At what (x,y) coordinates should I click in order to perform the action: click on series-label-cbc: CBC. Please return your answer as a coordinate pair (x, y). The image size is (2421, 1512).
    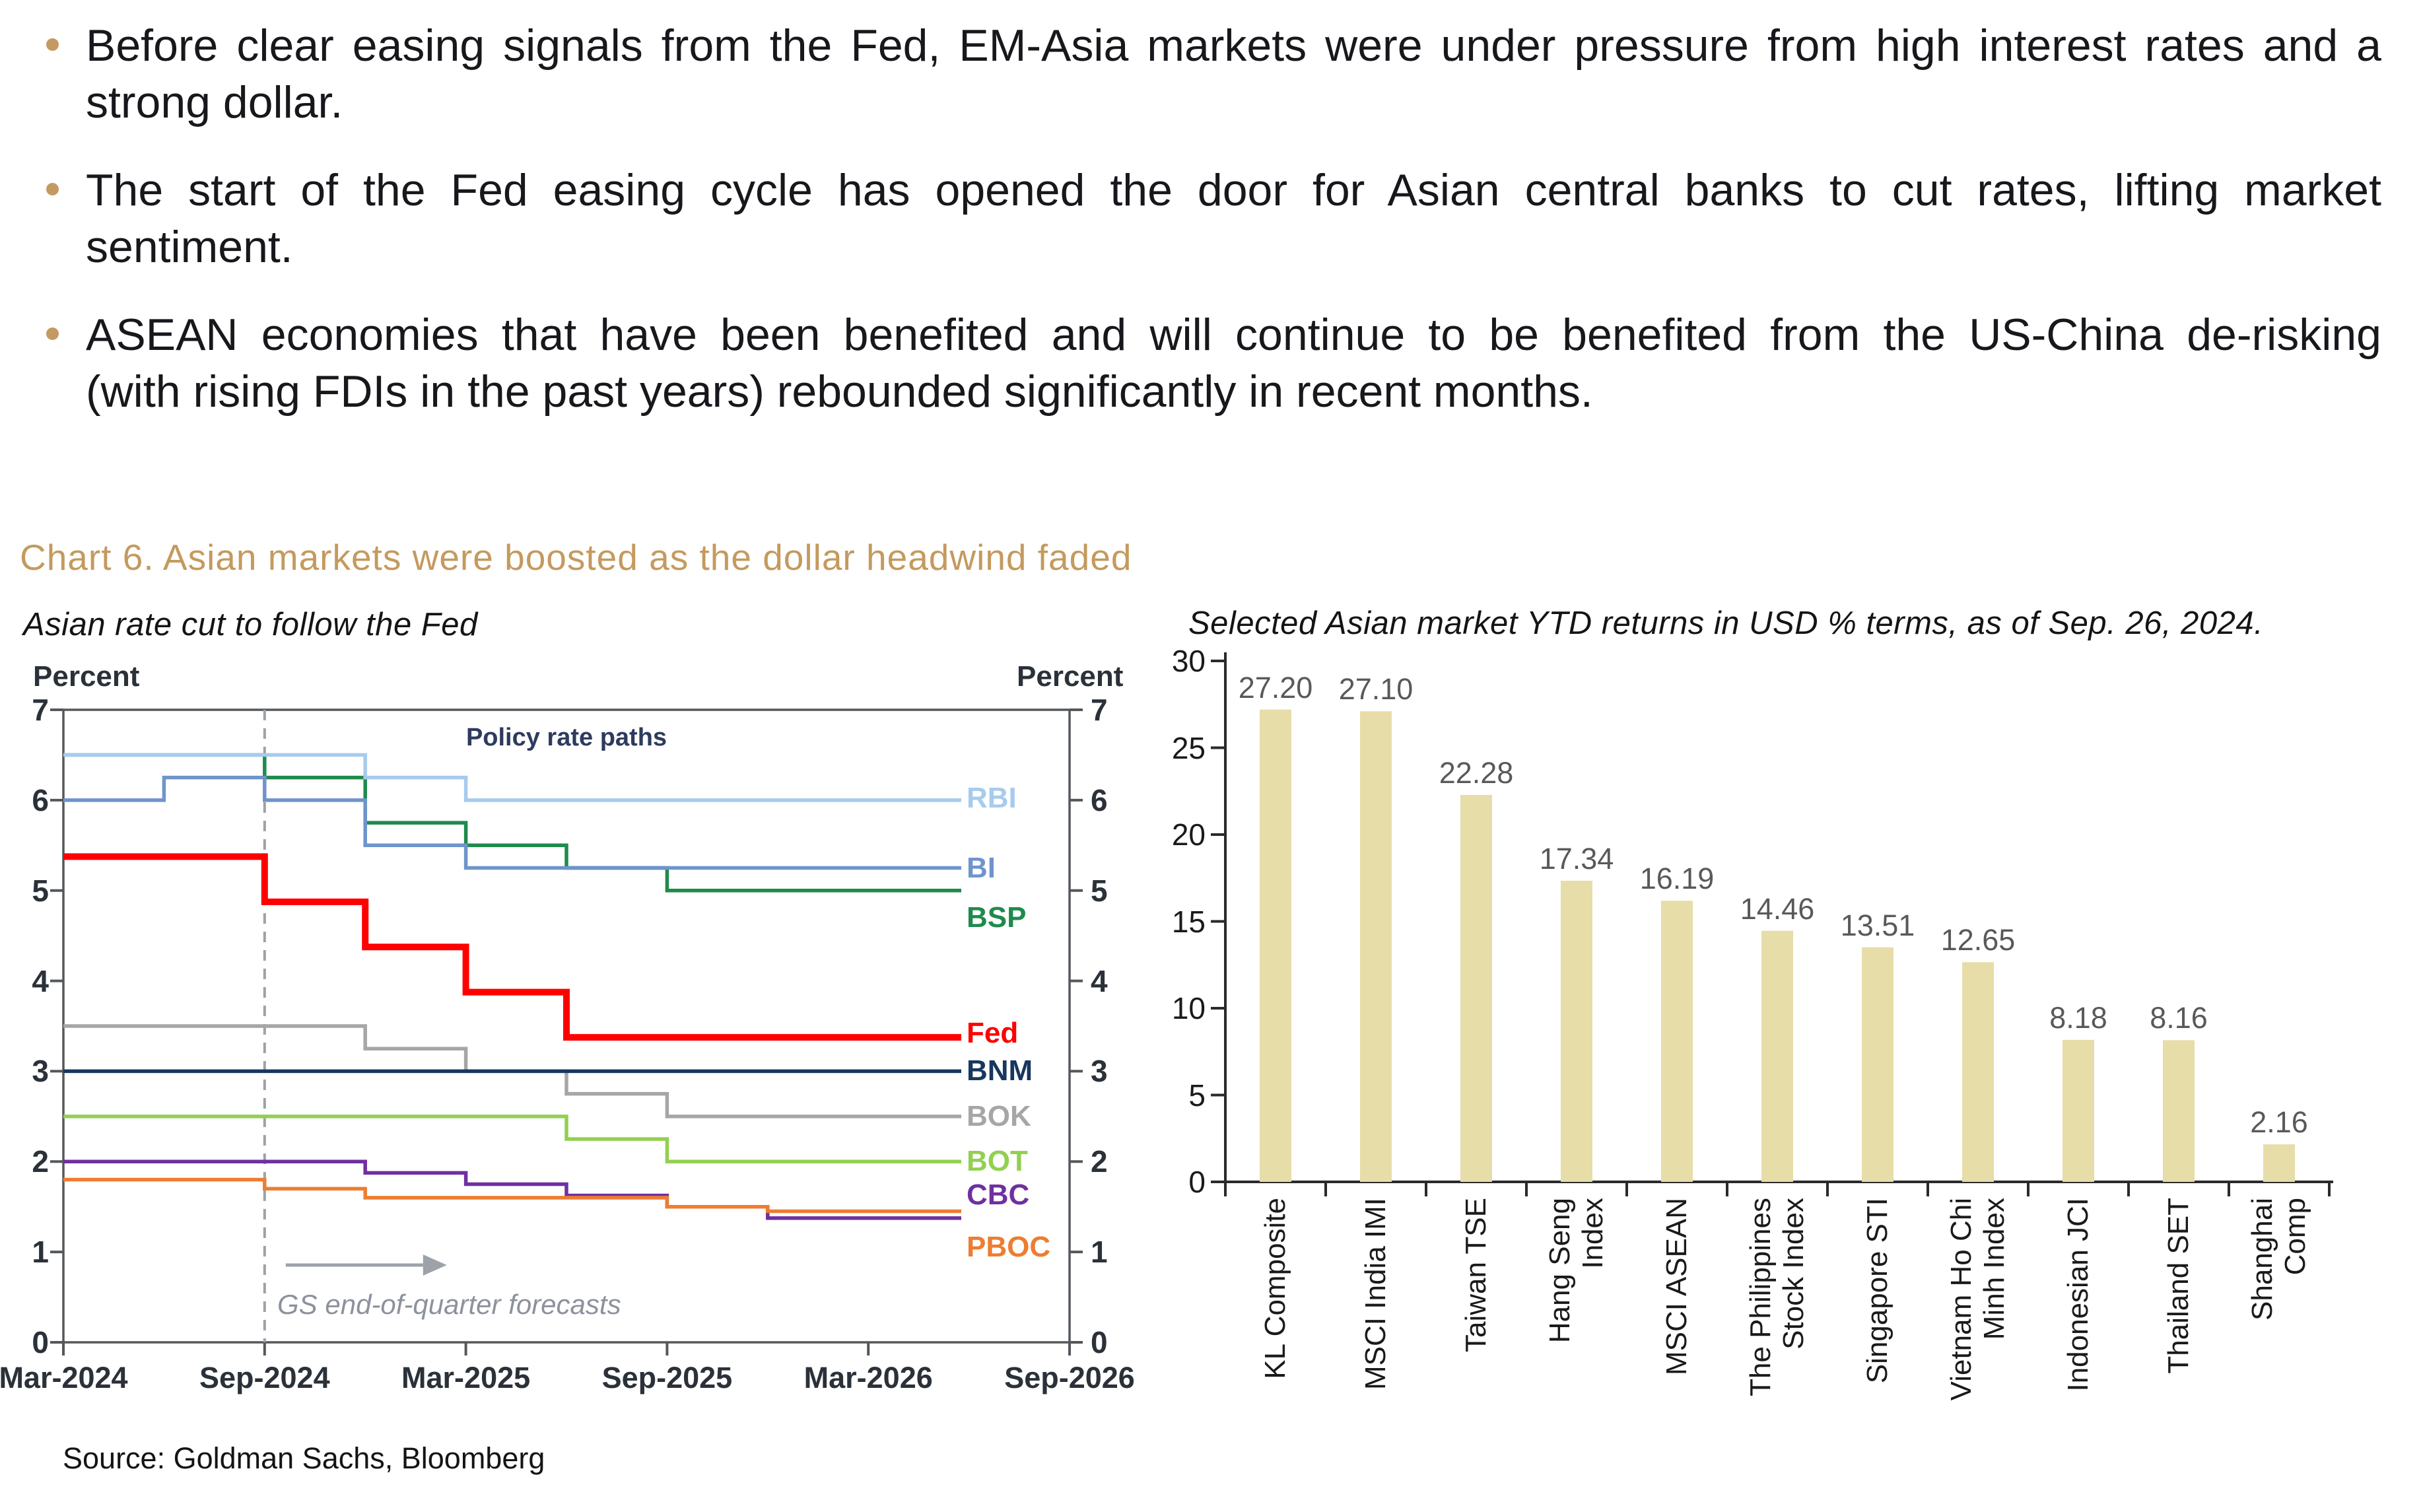
    Looking at the image, I should click on (999, 1195).